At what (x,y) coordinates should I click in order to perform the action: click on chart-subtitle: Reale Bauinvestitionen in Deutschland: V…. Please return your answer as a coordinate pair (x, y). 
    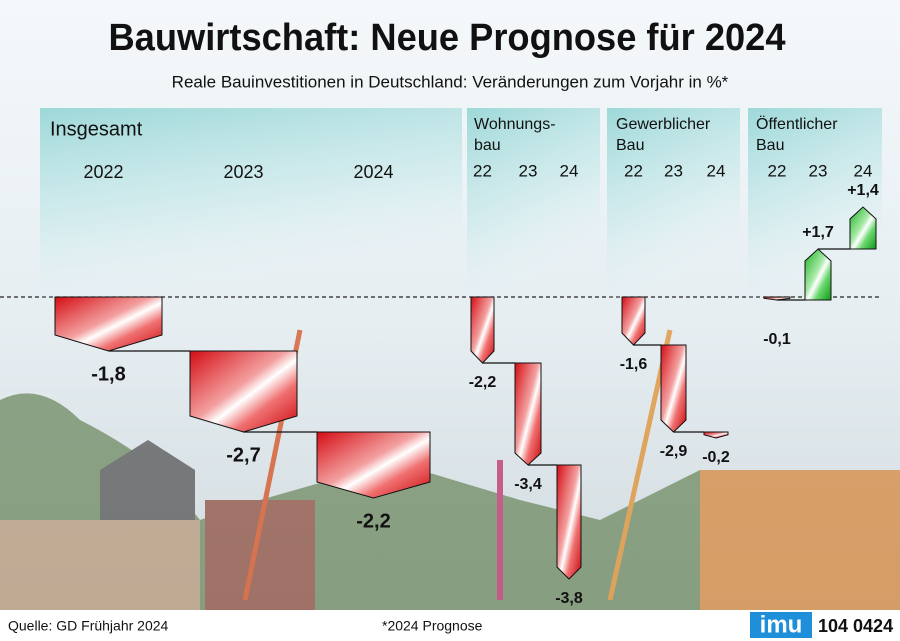
    Looking at the image, I should click on (450, 81).